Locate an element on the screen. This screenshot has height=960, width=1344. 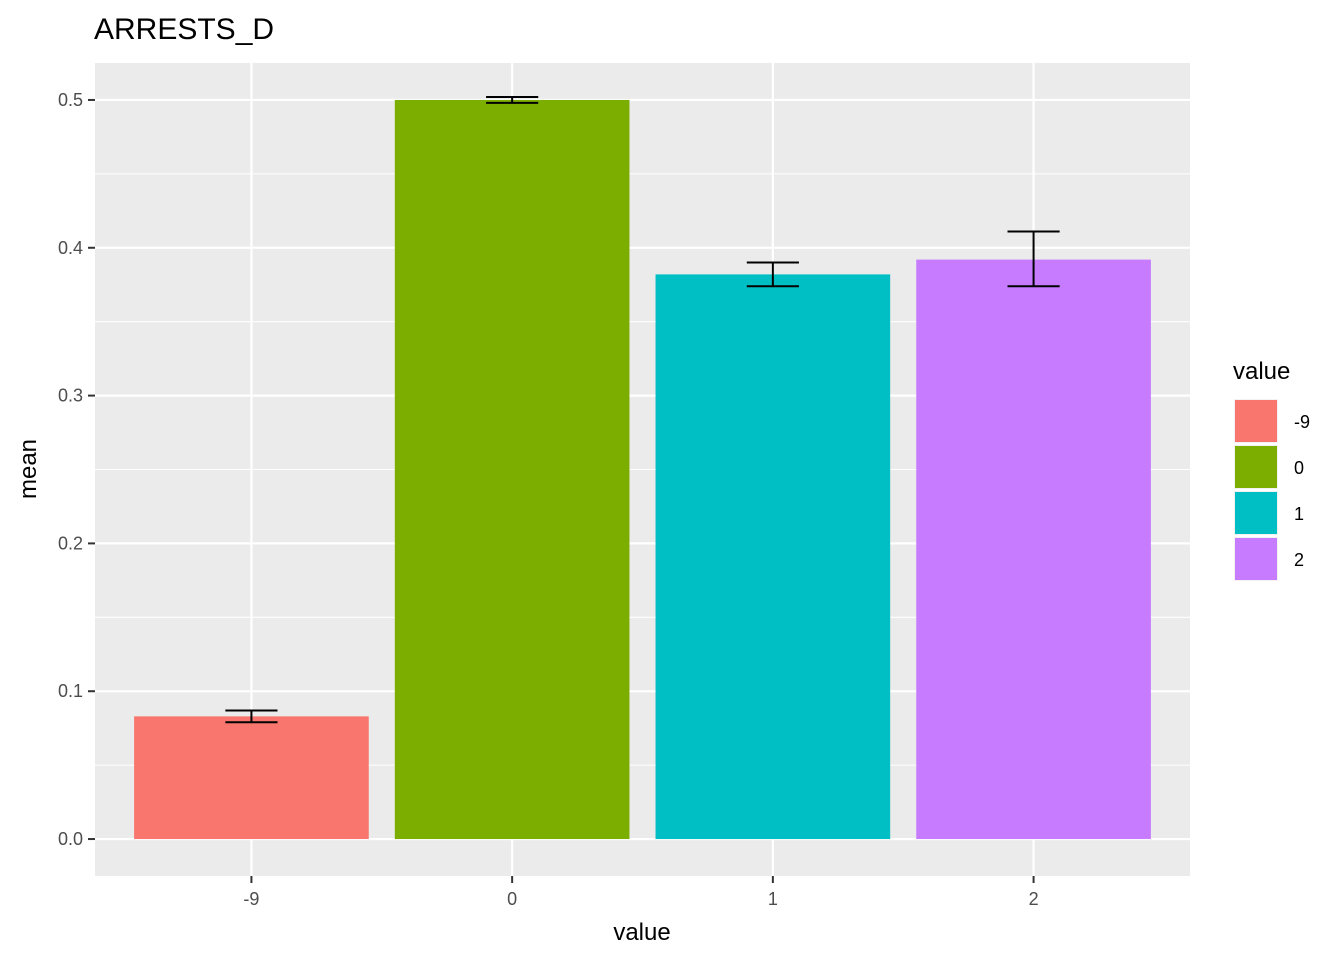
error-bar--9 is located at coordinates (251, 716).